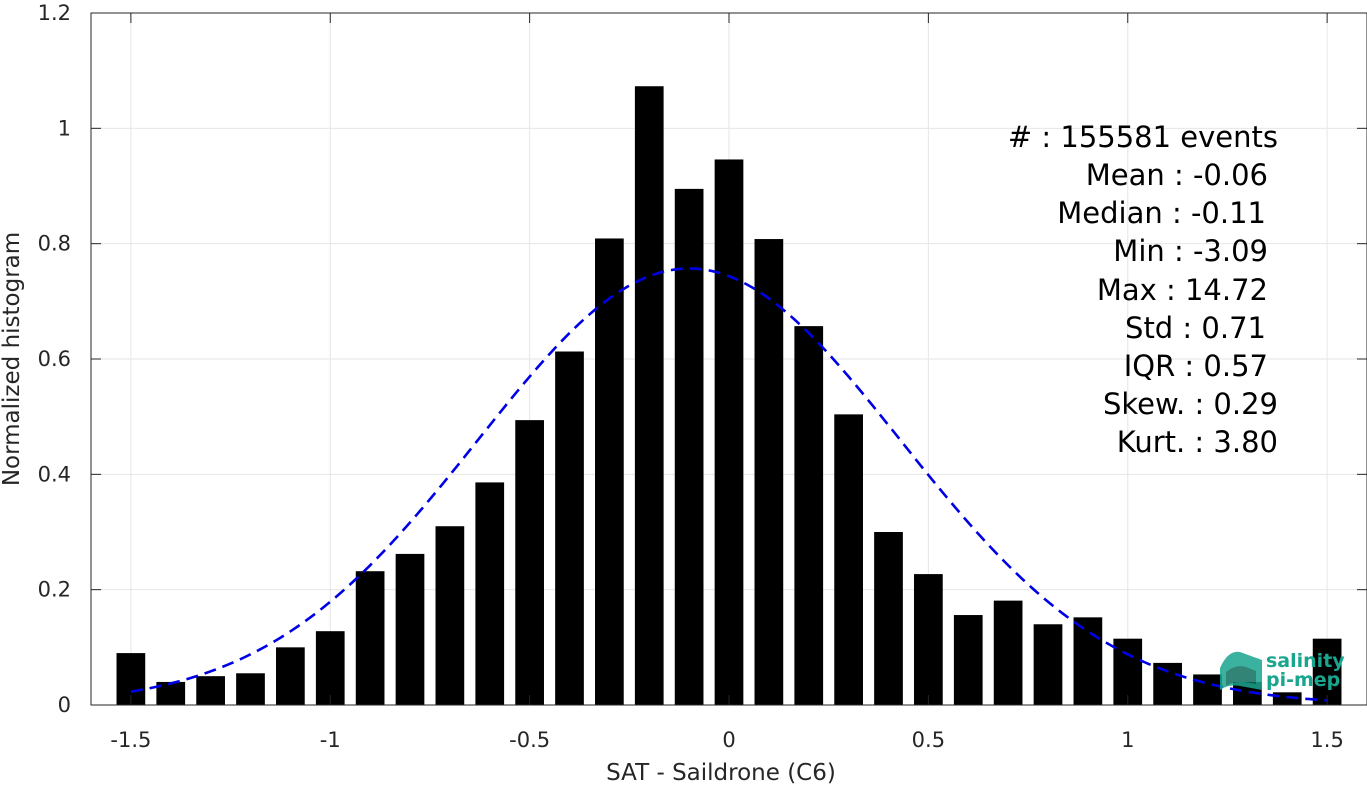 This screenshot has width=1367, height=785. Describe the element at coordinates (1143, 137) in the screenshot. I see `stat-events: # : 155581 events` at that location.